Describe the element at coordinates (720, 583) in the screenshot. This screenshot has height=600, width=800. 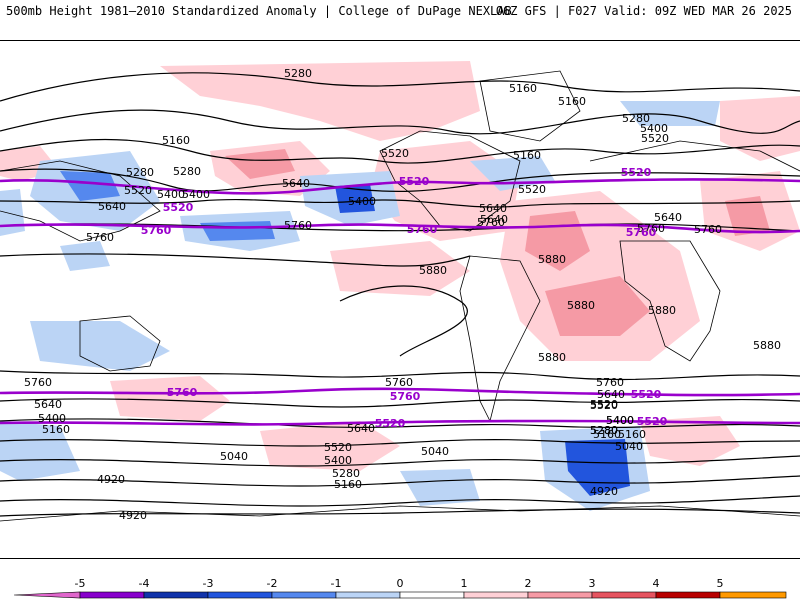
I see `colorbar-tick-label: 5` at that location.